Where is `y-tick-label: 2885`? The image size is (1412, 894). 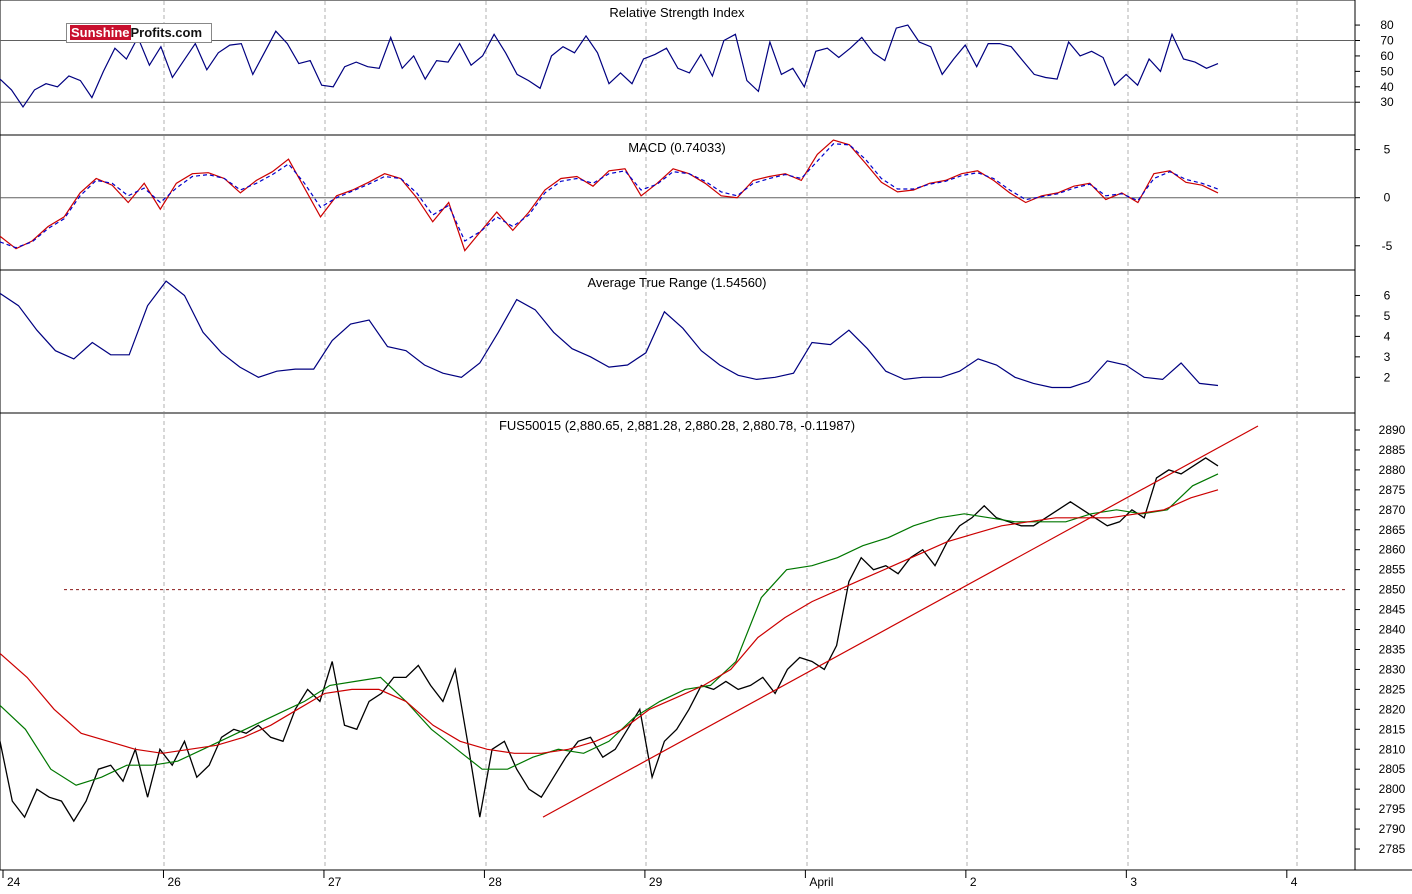 y-tick-label: 2885 is located at coordinates (1392, 450).